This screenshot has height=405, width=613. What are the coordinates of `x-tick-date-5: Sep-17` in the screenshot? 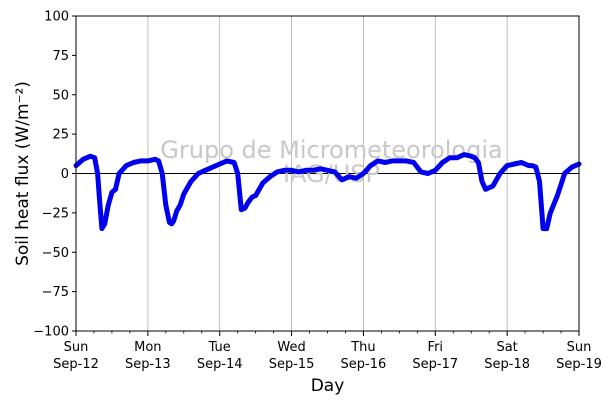 It's located at (435, 364).